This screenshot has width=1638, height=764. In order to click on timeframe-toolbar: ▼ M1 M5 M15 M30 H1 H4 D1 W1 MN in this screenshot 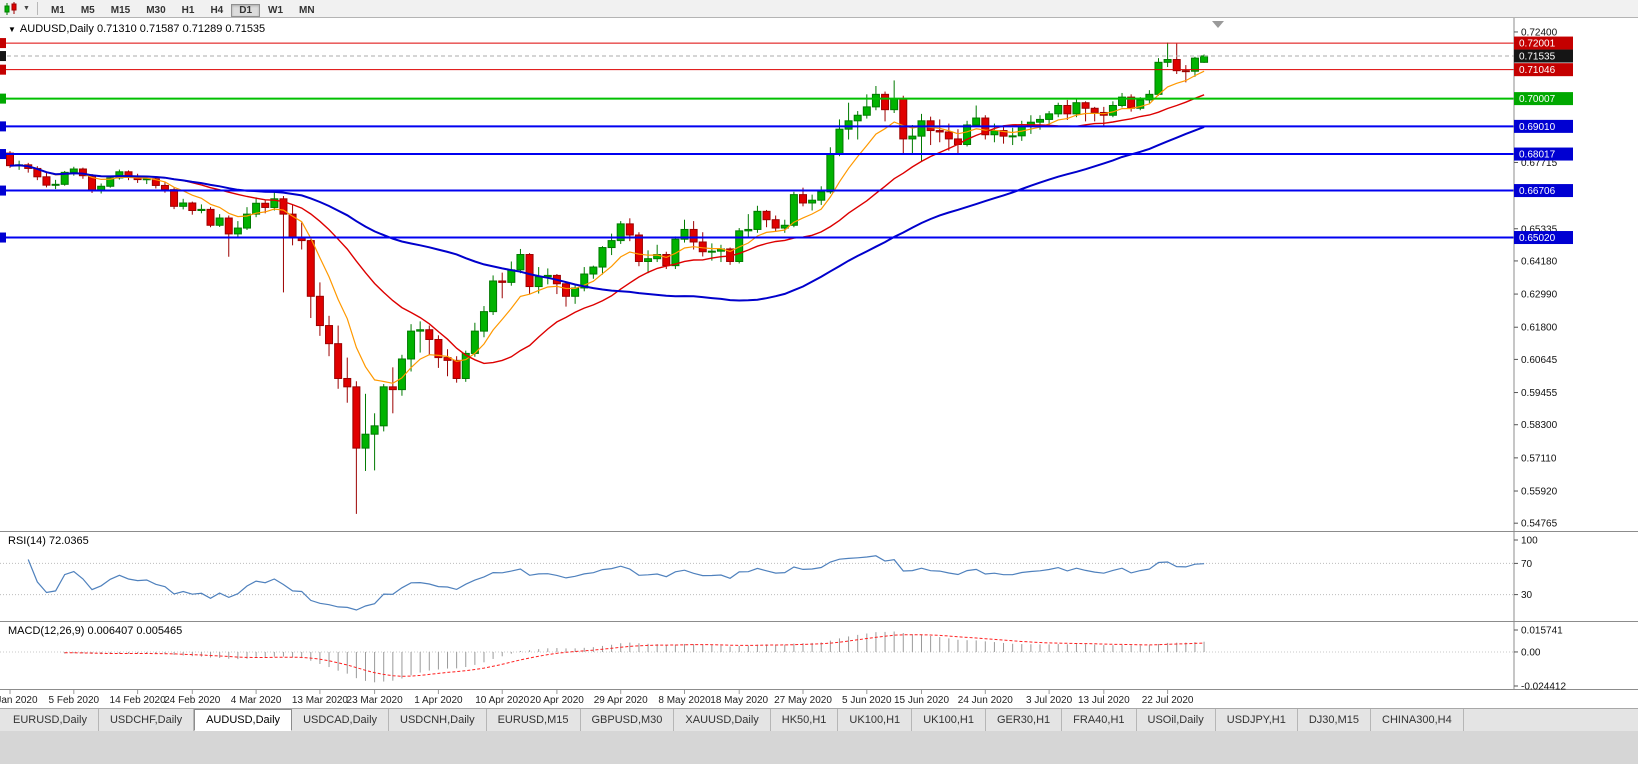, I will do `click(819, 9)`.